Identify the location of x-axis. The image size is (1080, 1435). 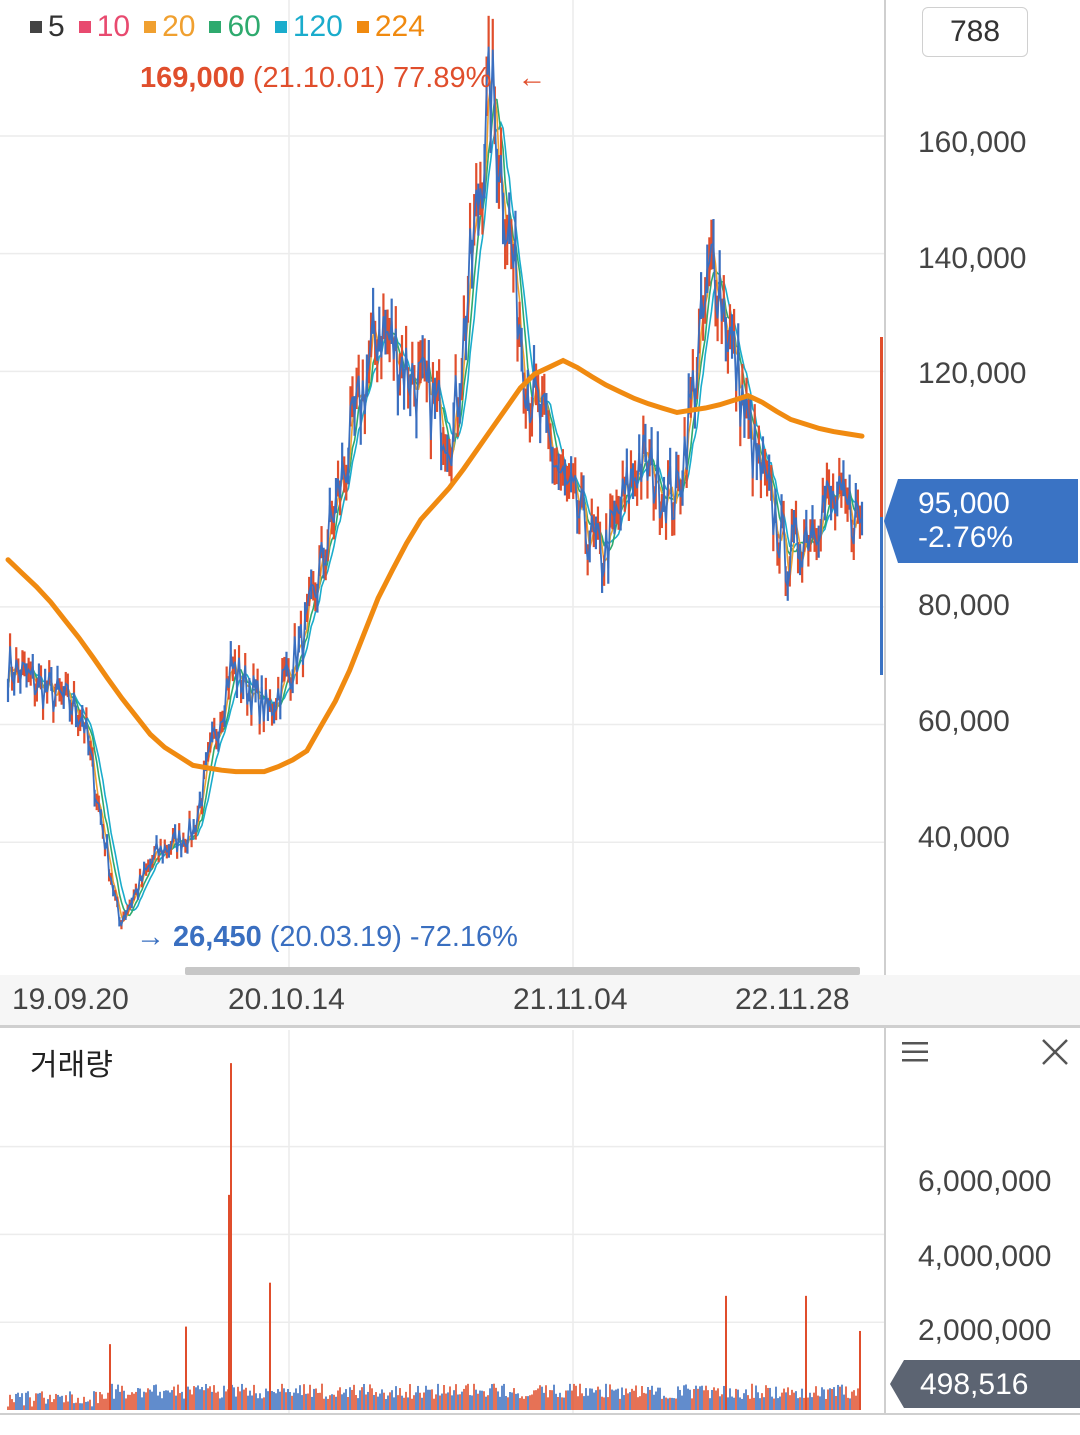
(540, 1000).